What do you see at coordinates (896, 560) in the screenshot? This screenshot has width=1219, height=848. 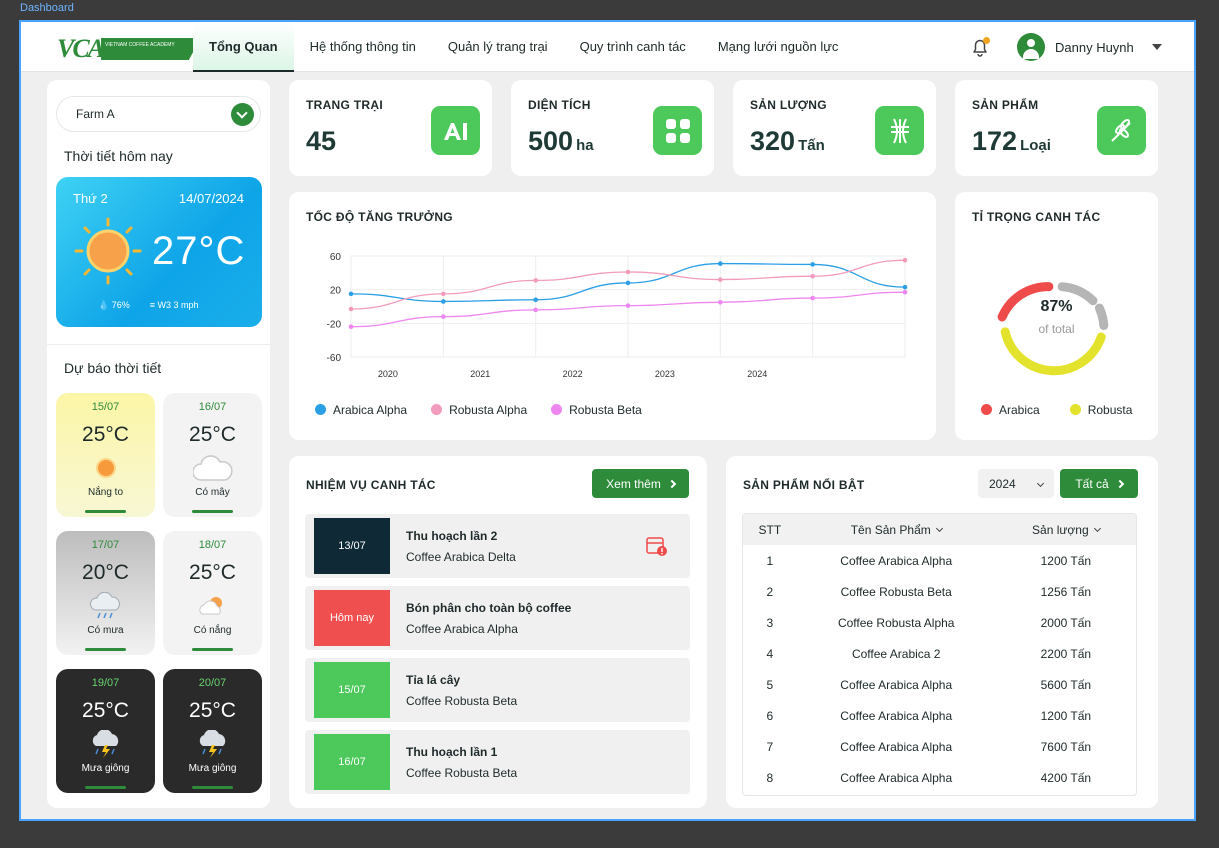 I see `cell-name: Coffee Arabica Alpha` at bounding box center [896, 560].